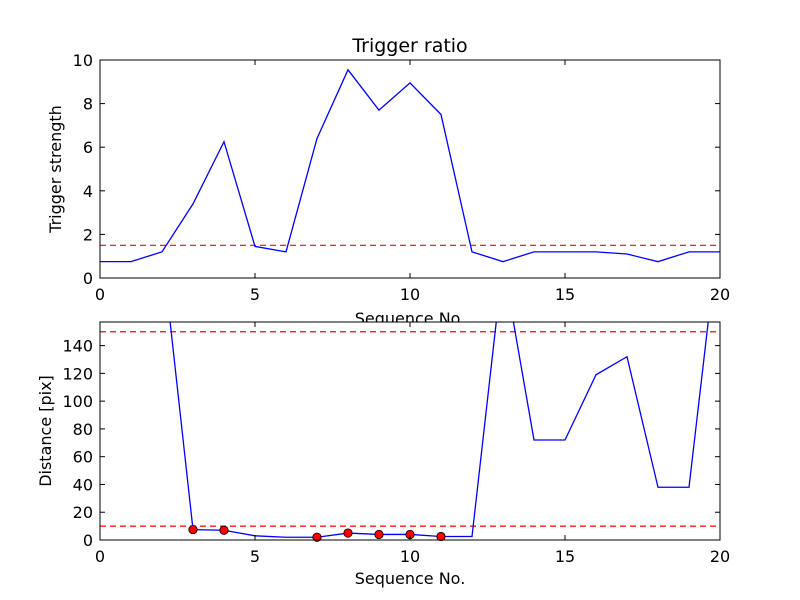 Image resolution: width=800 pixels, height=600 pixels. What do you see at coordinates (77, 401) in the screenshot?
I see `y-tick-label: 100` at bounding box center [77, 401].